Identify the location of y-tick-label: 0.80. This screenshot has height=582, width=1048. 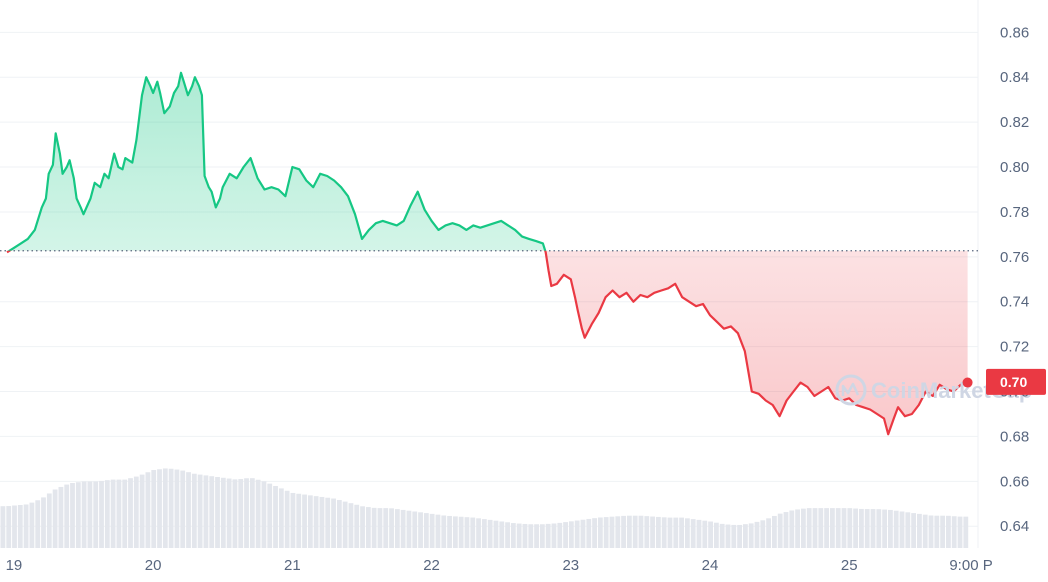
(1014, 167).